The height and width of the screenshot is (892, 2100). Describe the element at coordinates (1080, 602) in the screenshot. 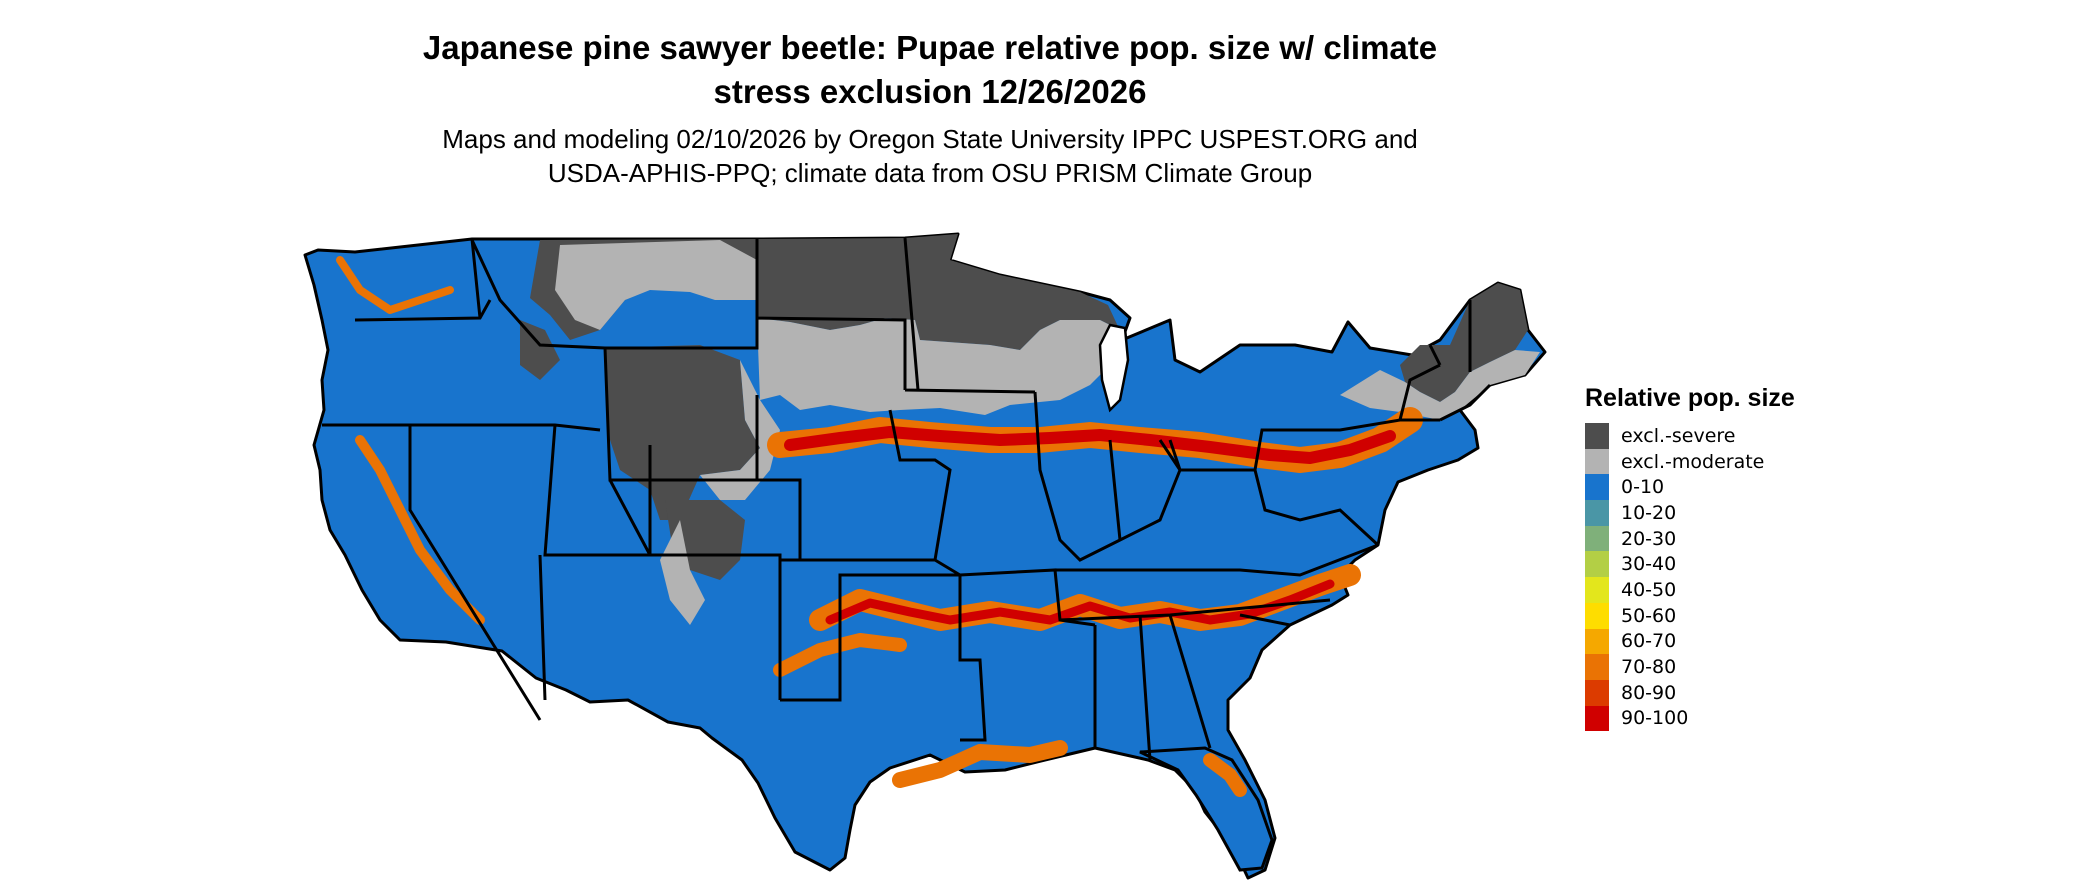

I see `hotspot-band-south-red` at that location.